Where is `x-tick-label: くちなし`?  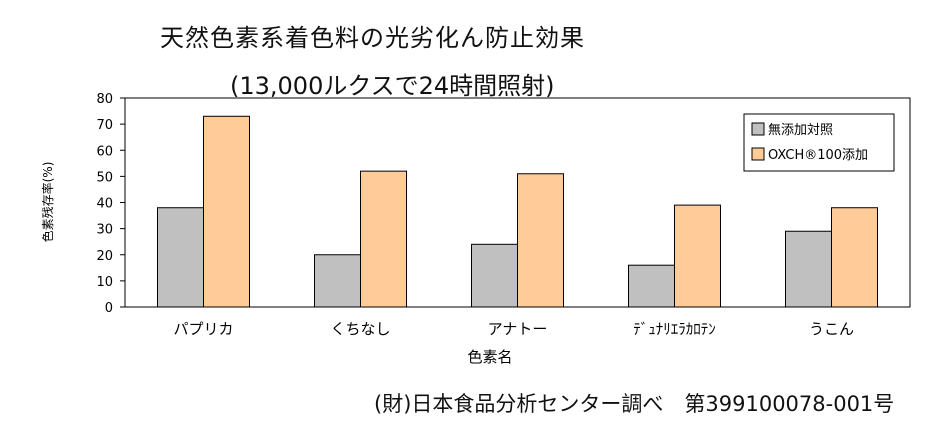
x-tick-label: くちなし is located at coordinates (360, 329).